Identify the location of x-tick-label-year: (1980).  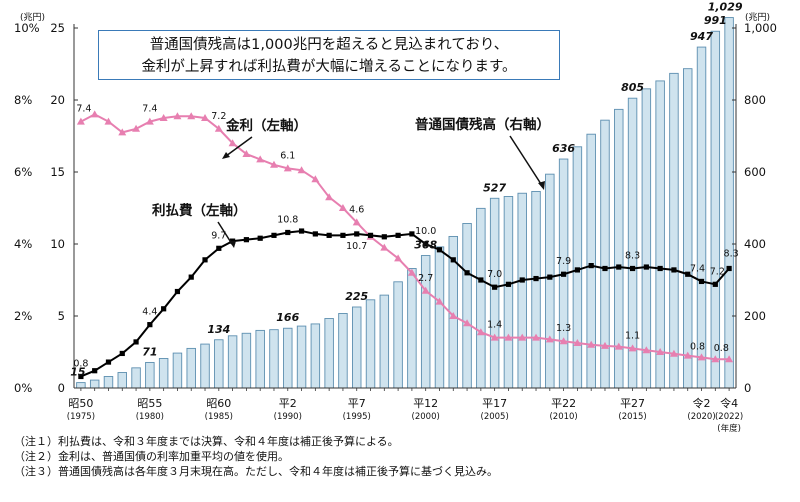
(150, 417).